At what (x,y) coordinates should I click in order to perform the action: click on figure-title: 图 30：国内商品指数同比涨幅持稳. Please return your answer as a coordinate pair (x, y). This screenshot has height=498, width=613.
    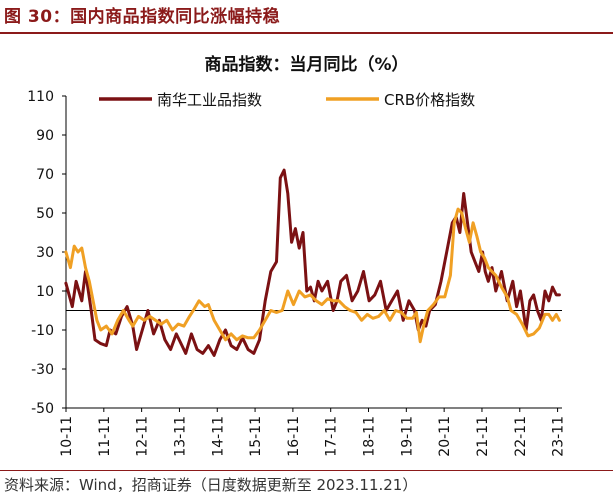
    Looking at the image, I should click on (142, 17).